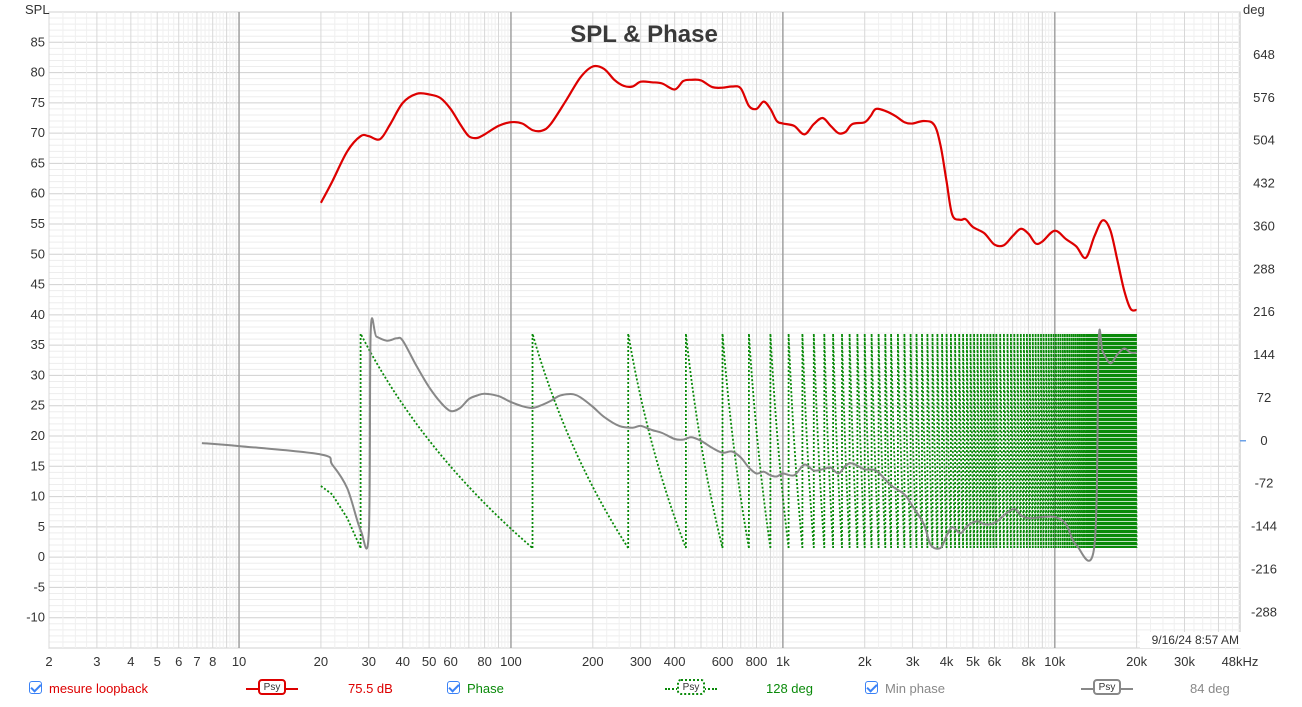 This screenshot has height=707, width=1302. What do you see at coordinates (1264, 225) in the screenshot?
I see `y-right-tick-label: 360` at bounding box center [1264, 225].